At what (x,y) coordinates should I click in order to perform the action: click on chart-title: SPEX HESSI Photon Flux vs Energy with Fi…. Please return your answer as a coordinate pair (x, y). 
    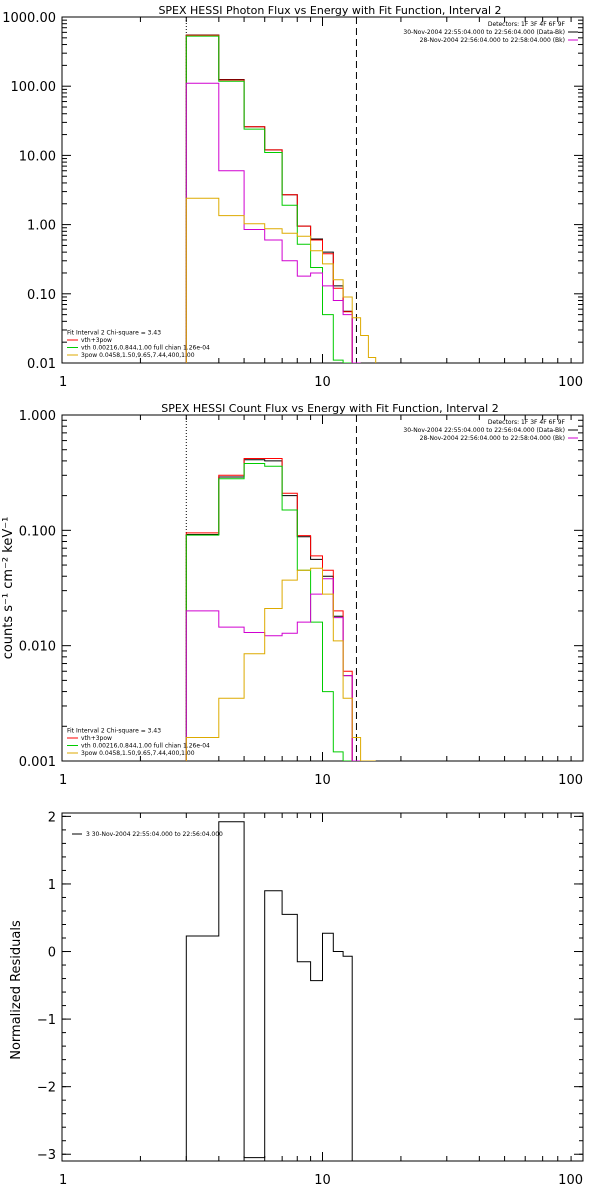
    Looking at the image, I should click on (329, 10).